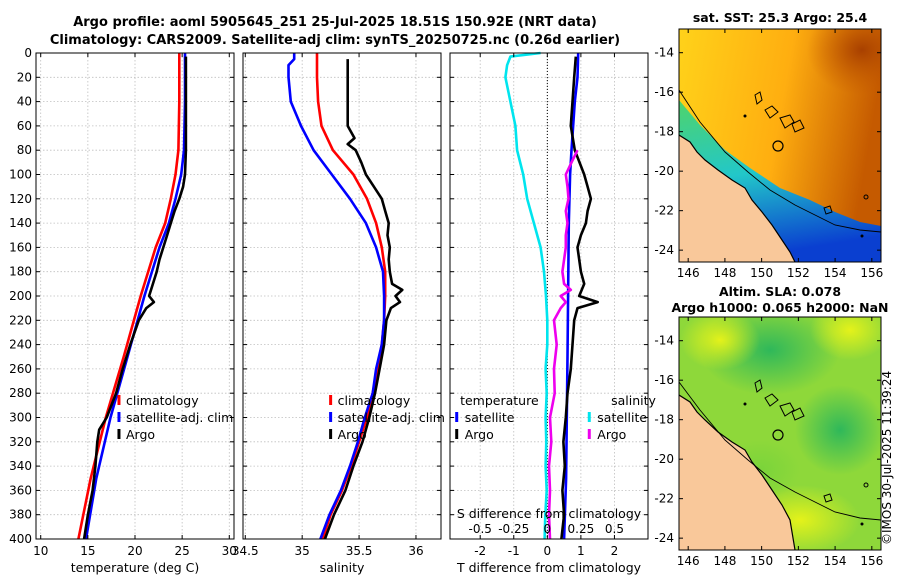  Describe the element at coordinates (245, 551) in the screenshot. I see `salinity-xtick-label: 34.5` at that location.